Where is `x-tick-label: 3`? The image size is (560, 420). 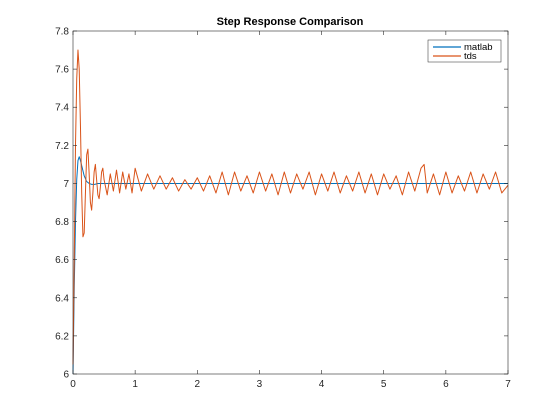
x-tick-label: 3 is located at coordinates (260, 384).